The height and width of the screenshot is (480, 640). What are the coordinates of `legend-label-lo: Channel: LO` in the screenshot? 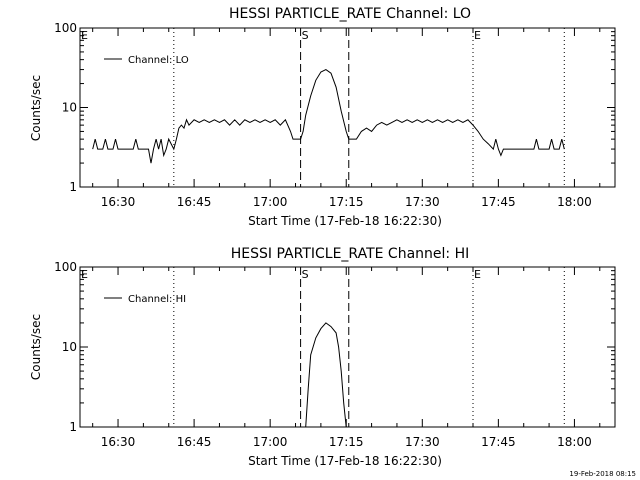 It's located at (158, 60).